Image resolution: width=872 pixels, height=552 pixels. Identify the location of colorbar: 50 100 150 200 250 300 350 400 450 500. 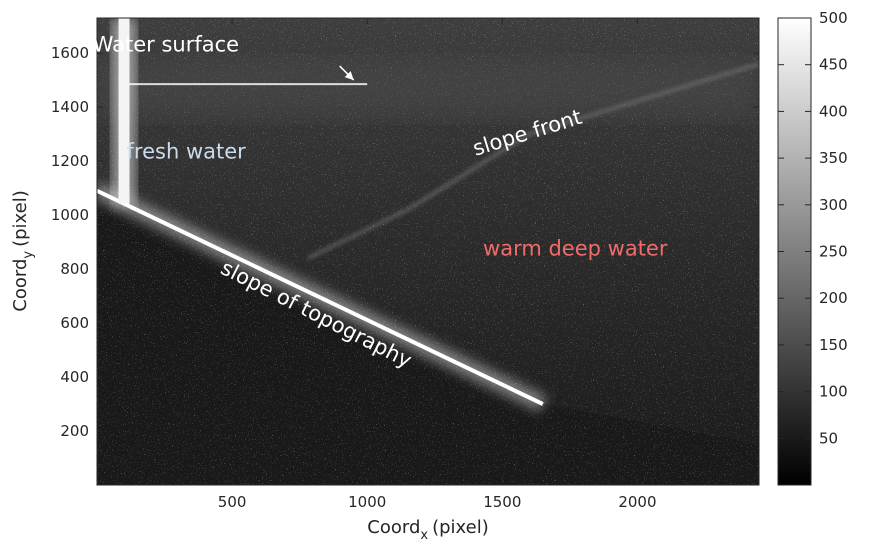
(812, 247).